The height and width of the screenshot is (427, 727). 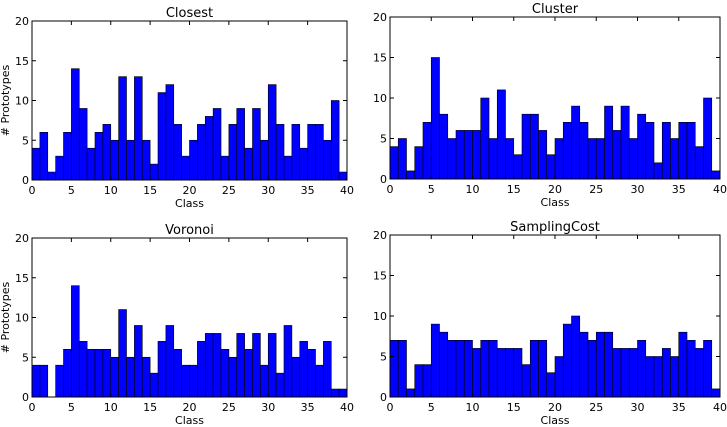 I want to click on x-axis-label: Class, so click(x=555, y=420).